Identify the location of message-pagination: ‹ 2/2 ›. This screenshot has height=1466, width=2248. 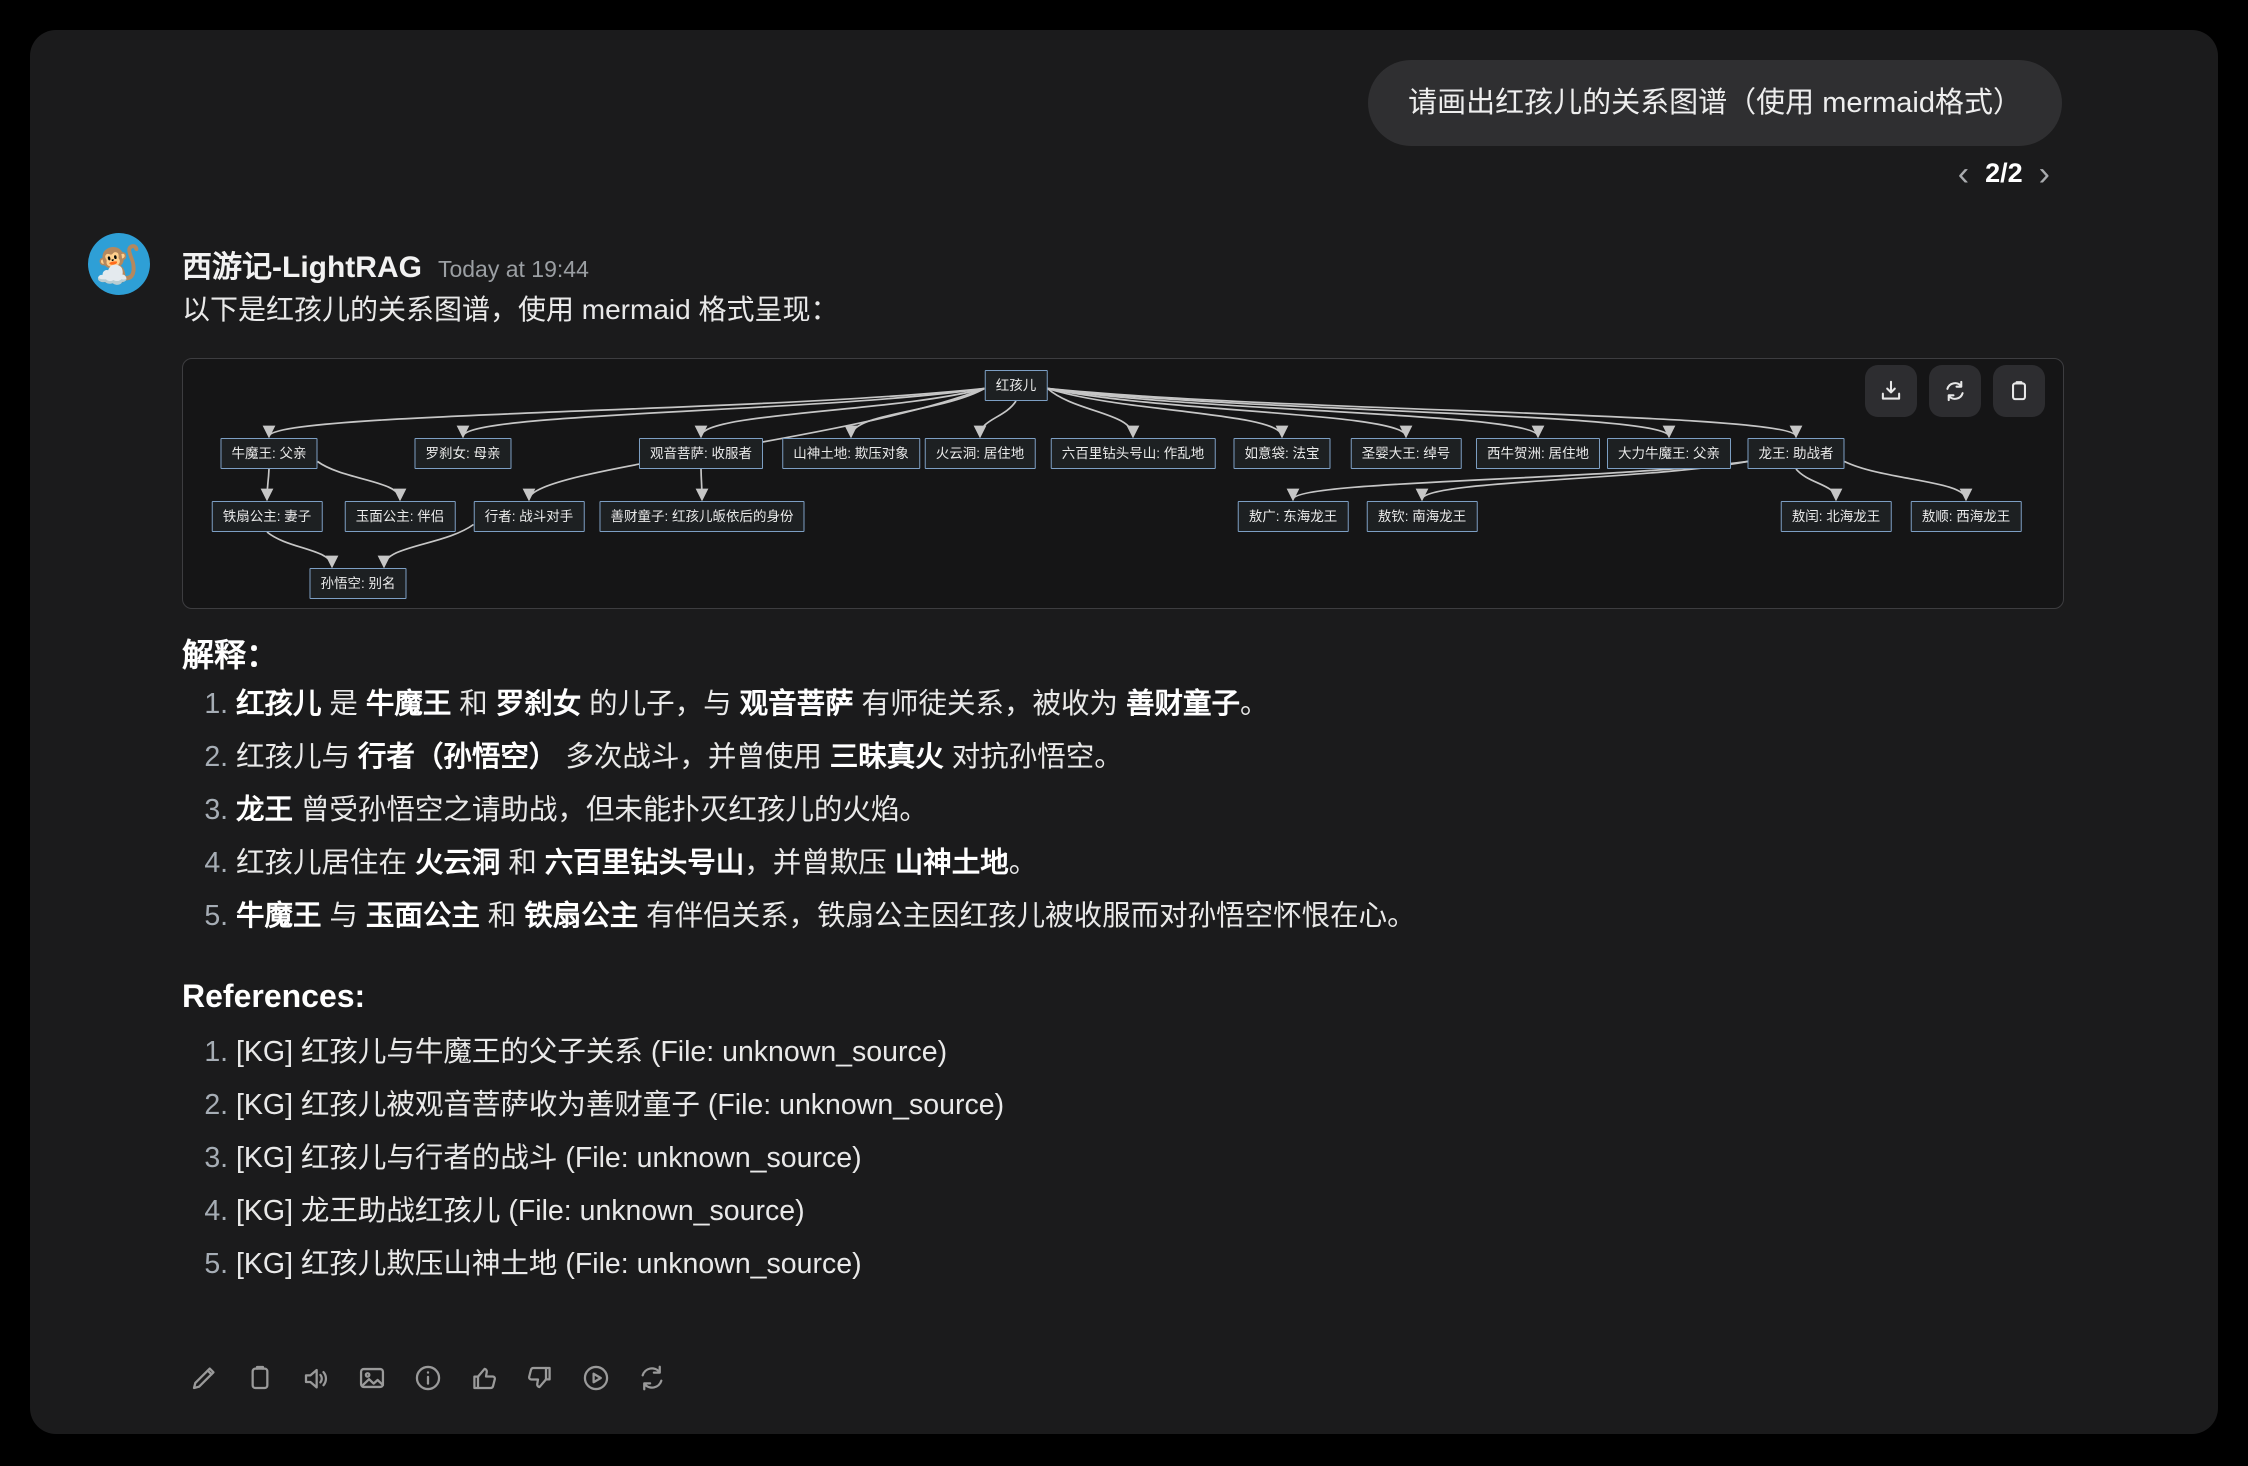
(2004, 173).